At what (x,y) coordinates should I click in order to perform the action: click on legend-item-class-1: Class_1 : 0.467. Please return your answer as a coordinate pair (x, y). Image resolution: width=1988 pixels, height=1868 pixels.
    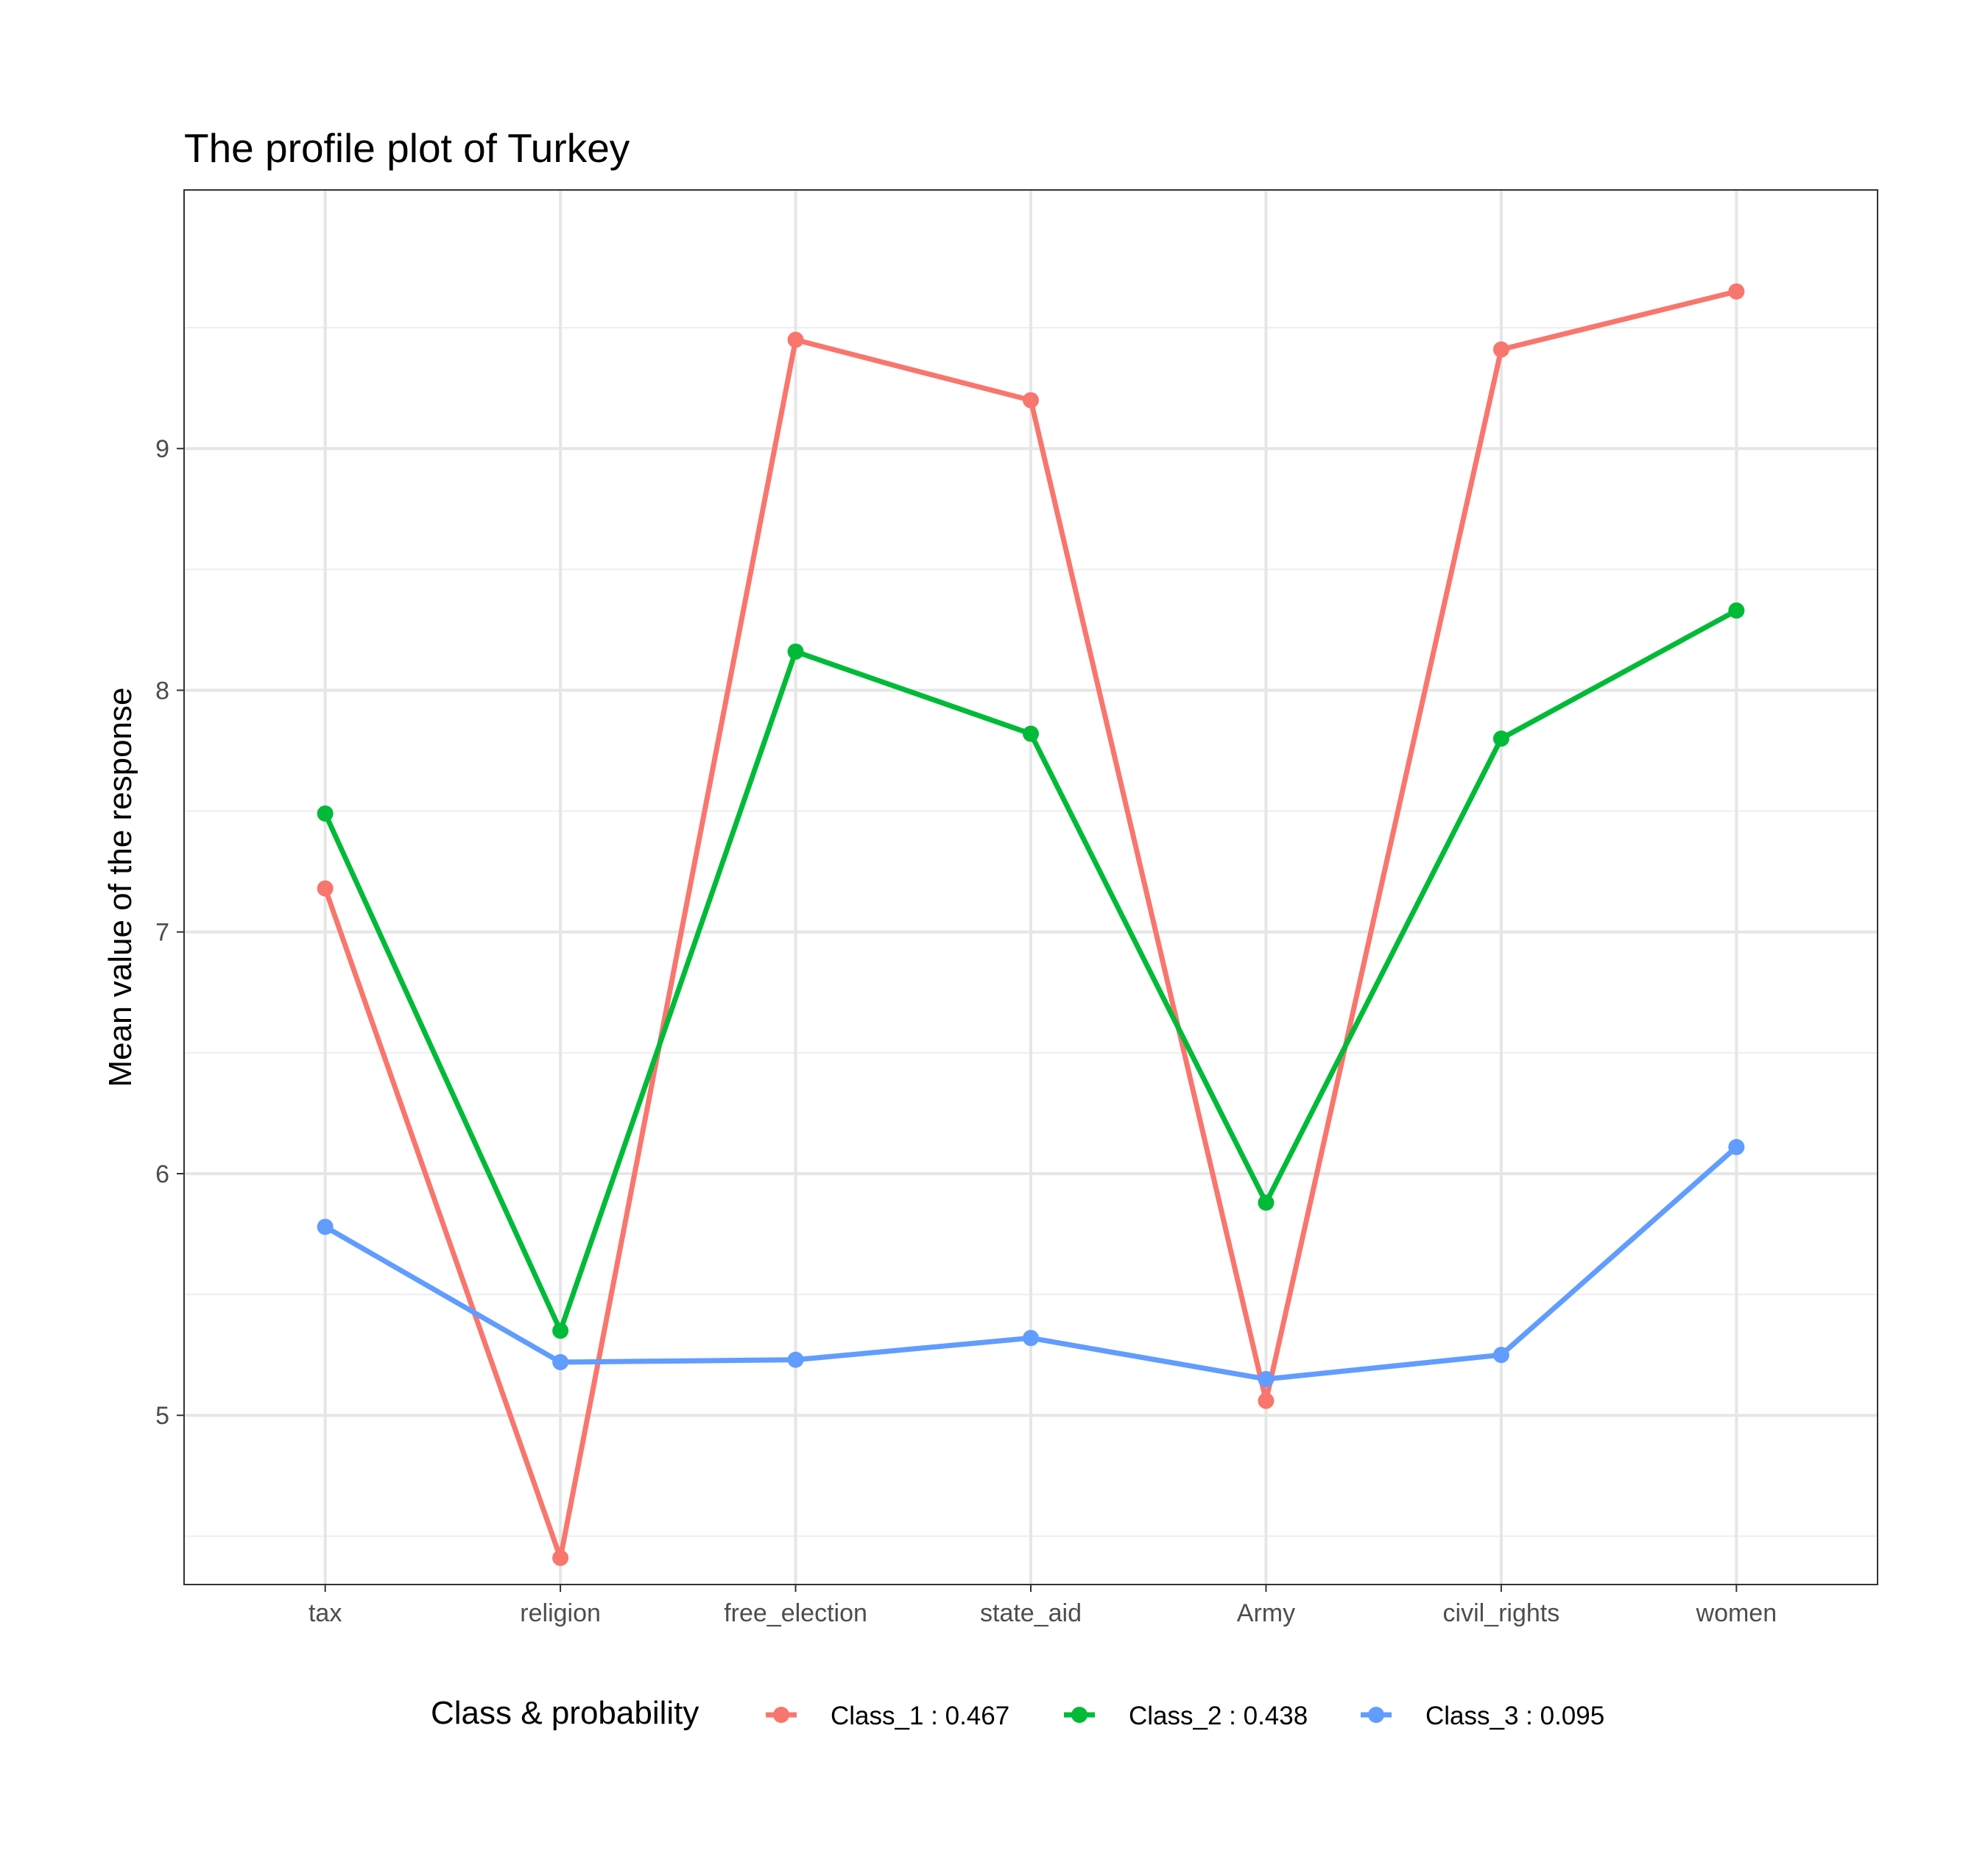
    Looking at the image, I should click on (887, 1716).